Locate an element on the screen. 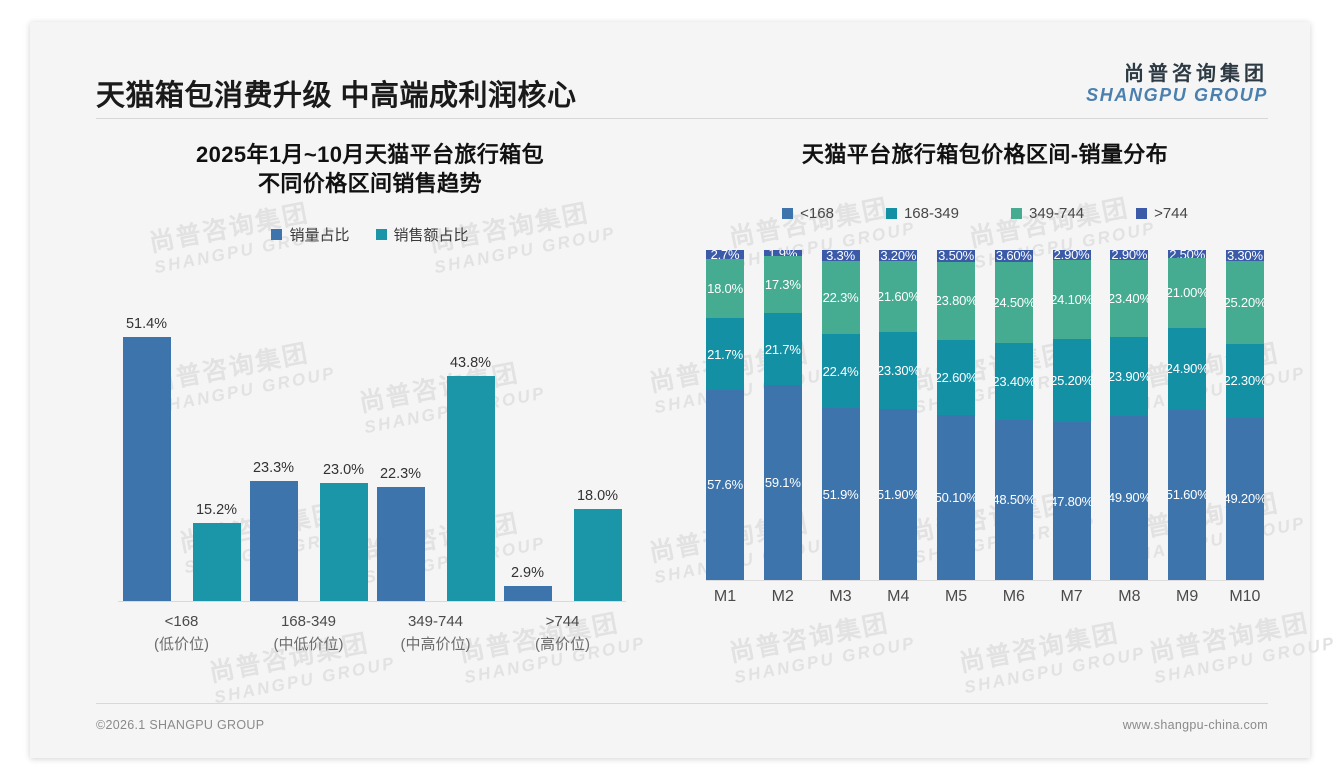  legend-item->744: >744 is located at coordinates (1162, 213).